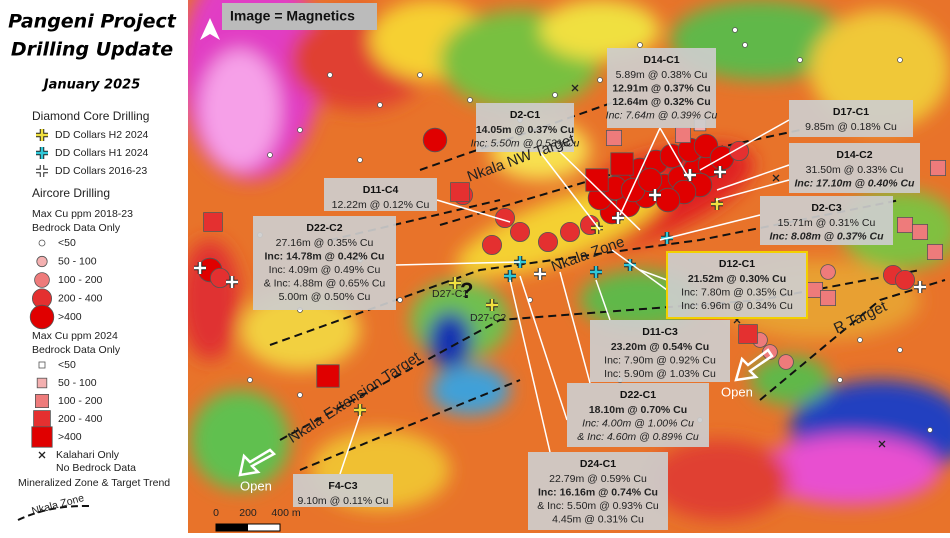 The width and height of the screenshot is (950, 538). Describe the element at coordinates (882, 444) in the screenshot. I see `kalahari-mark` at that location.